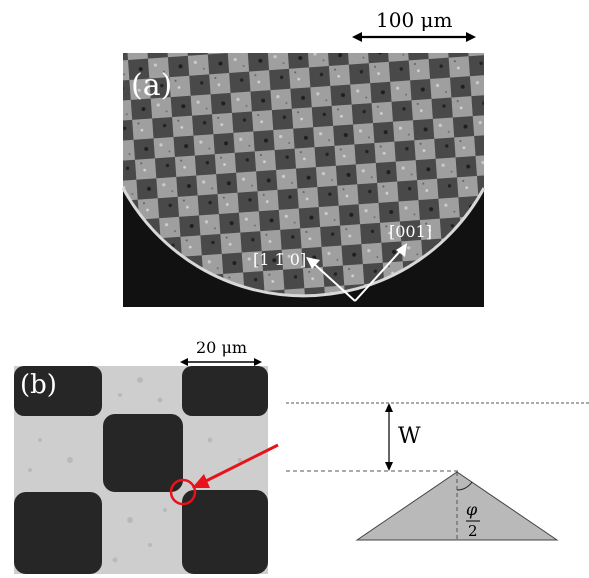 The image size is (589, 578). I want to click on scale-label-a: 100 μm, so click(414, 20).